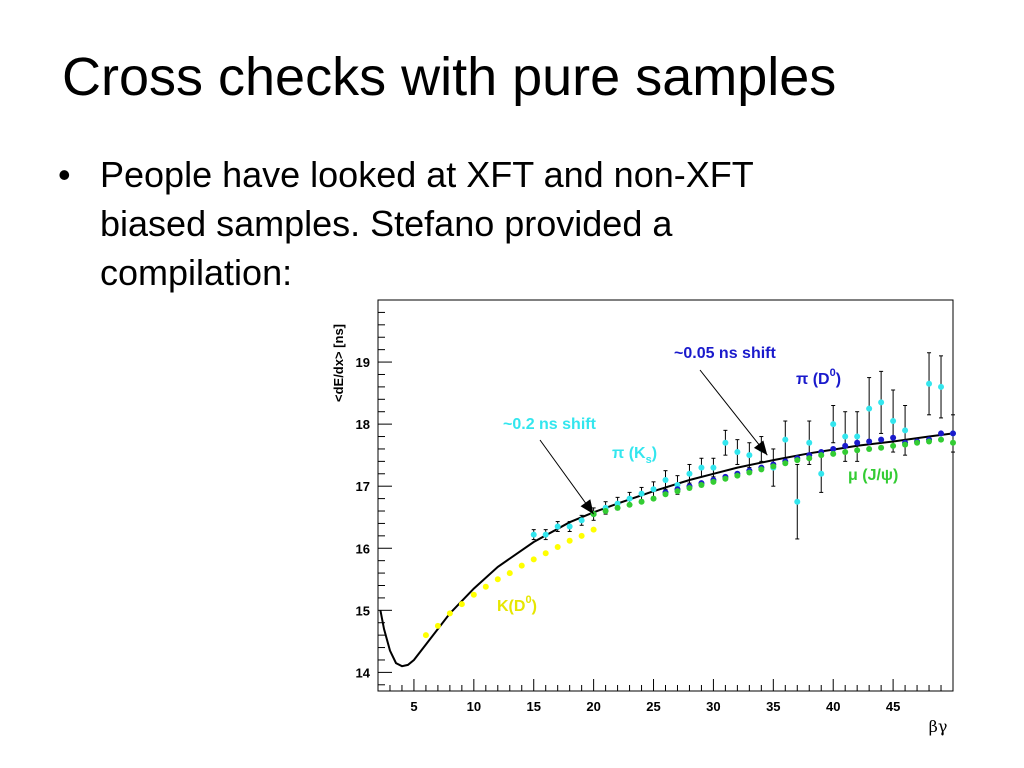 The width and height of the screenshot is (1024, 768). Describe the element at coordinates (474, 706) in the screenshot. I see `x-tick-label: 10` at that location.